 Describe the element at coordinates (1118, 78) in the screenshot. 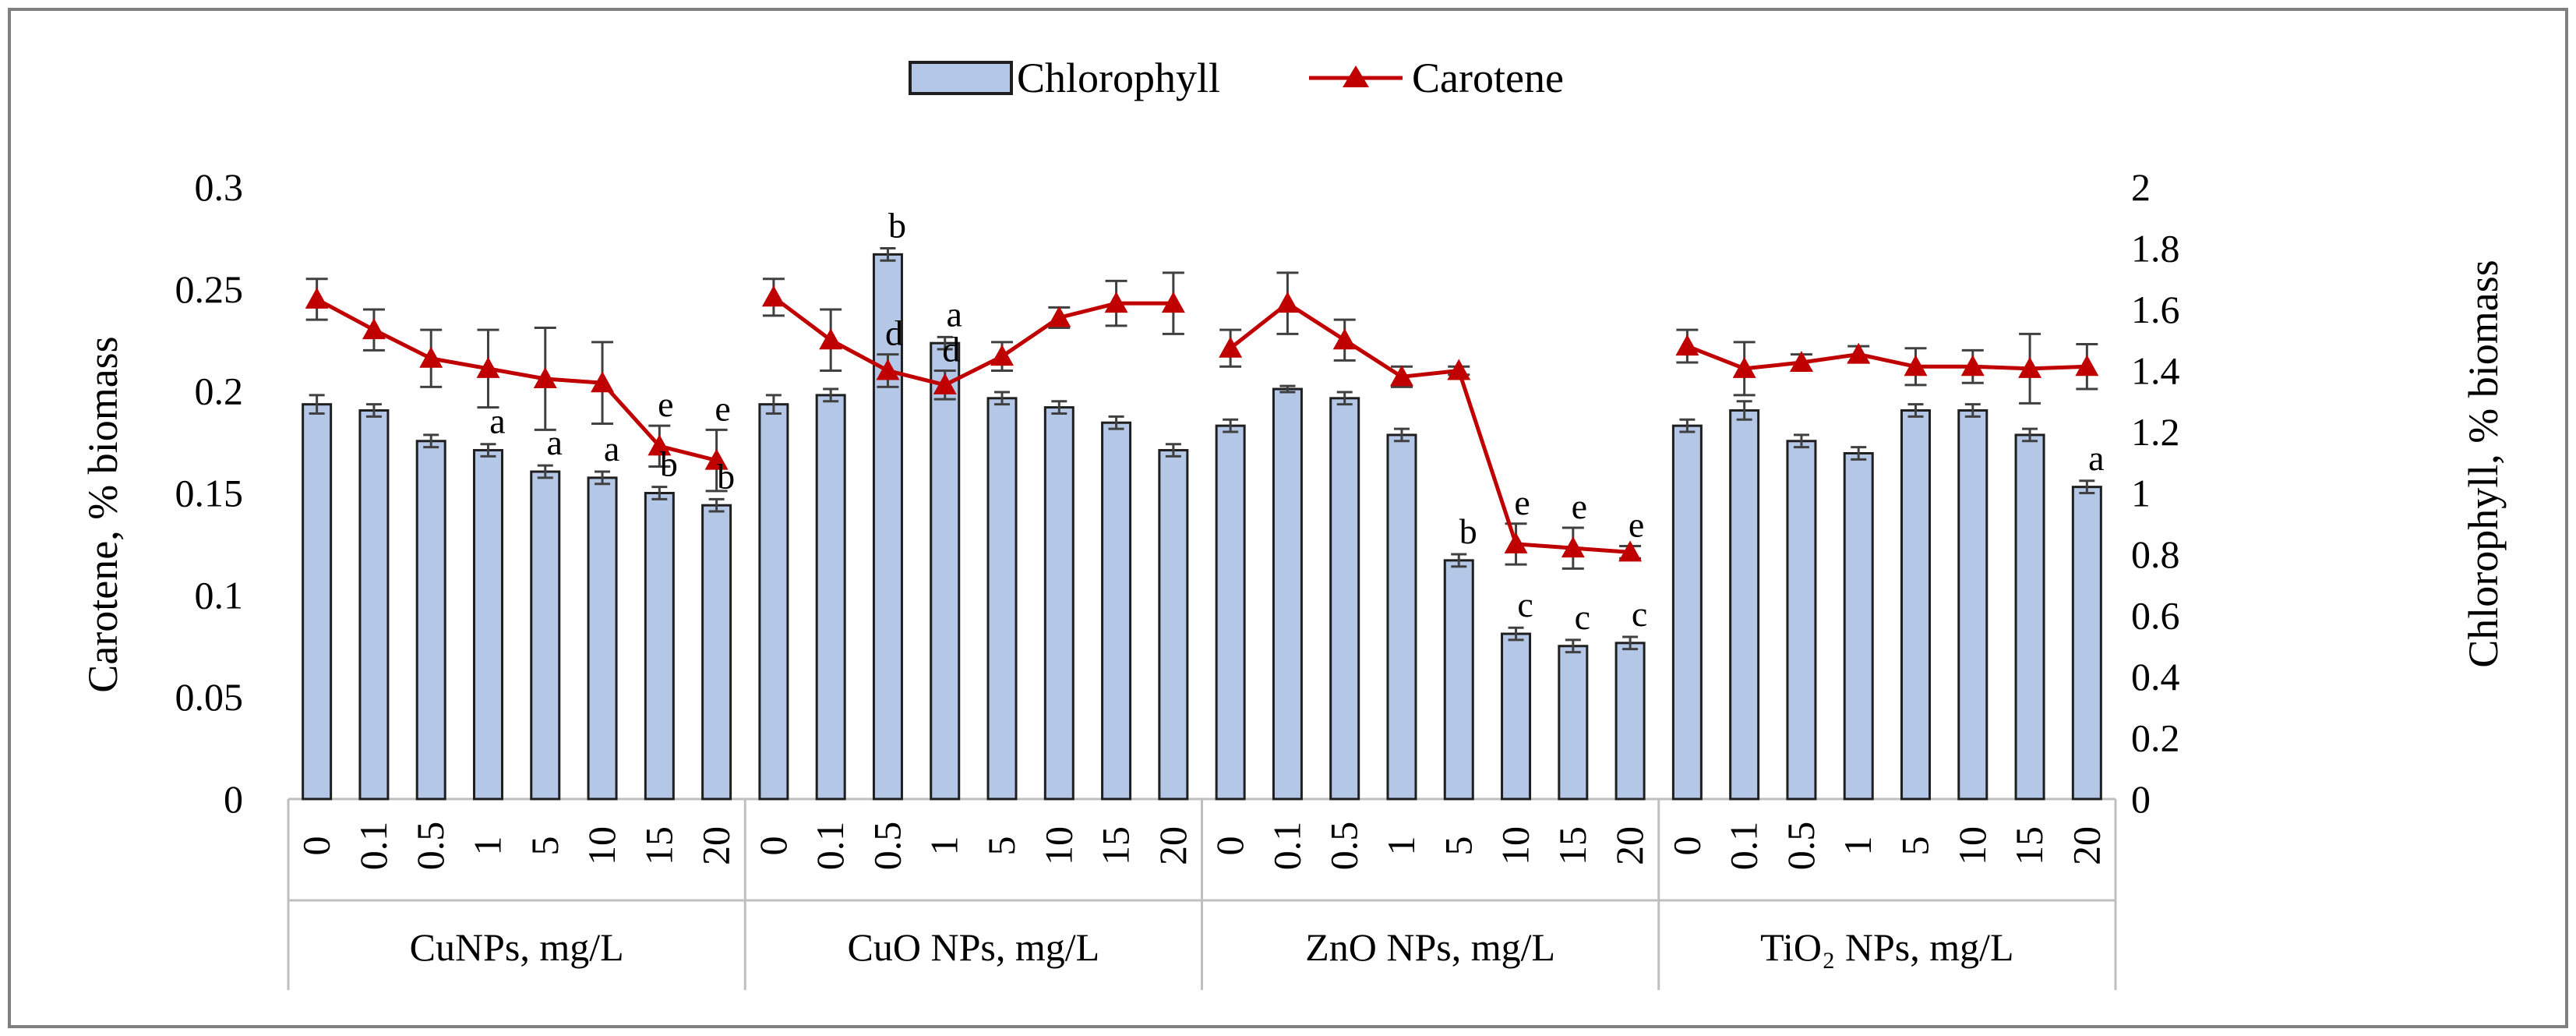

I see `legend-chlorophyll-label: Chlorophyll` at that location.